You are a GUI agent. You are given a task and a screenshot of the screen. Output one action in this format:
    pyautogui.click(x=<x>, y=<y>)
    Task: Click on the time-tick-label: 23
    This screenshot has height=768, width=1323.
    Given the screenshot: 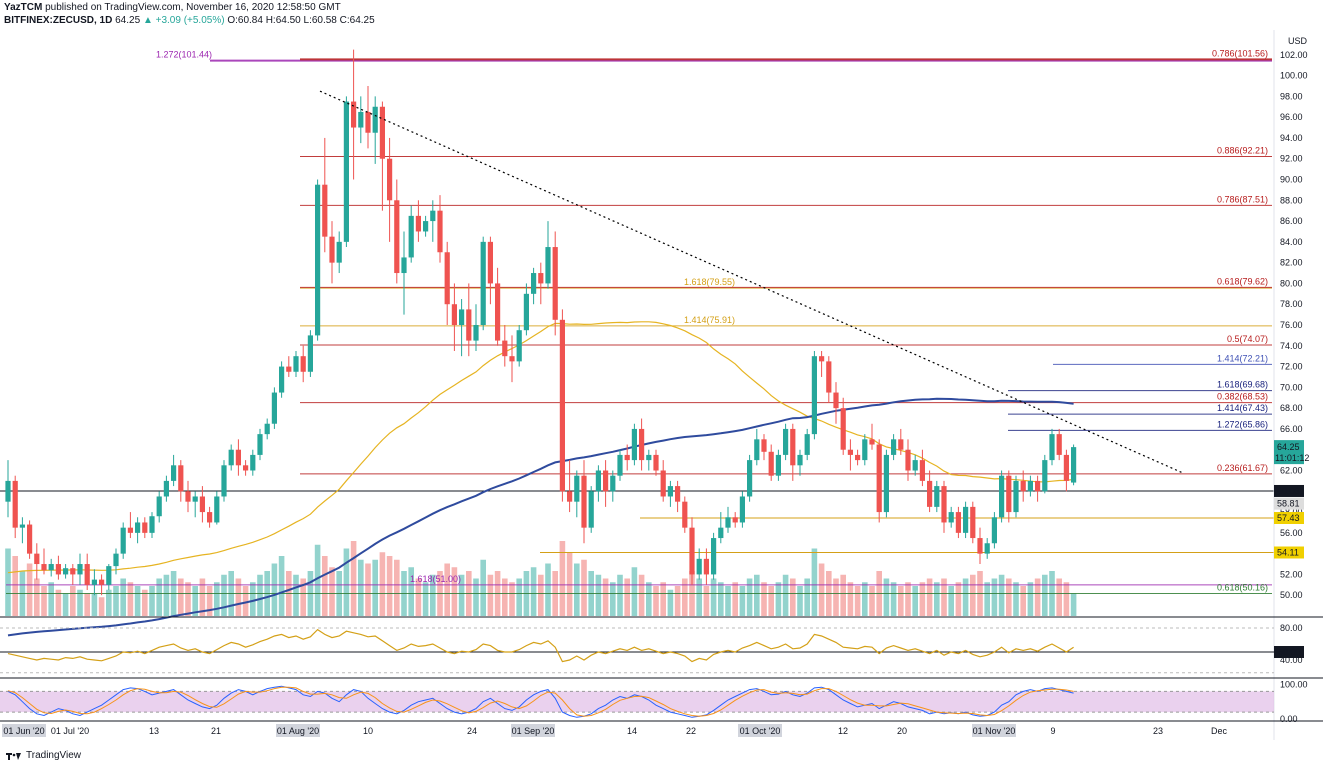 What is the action you would take?
    pyautogui.click(x=1158, y=731)
    